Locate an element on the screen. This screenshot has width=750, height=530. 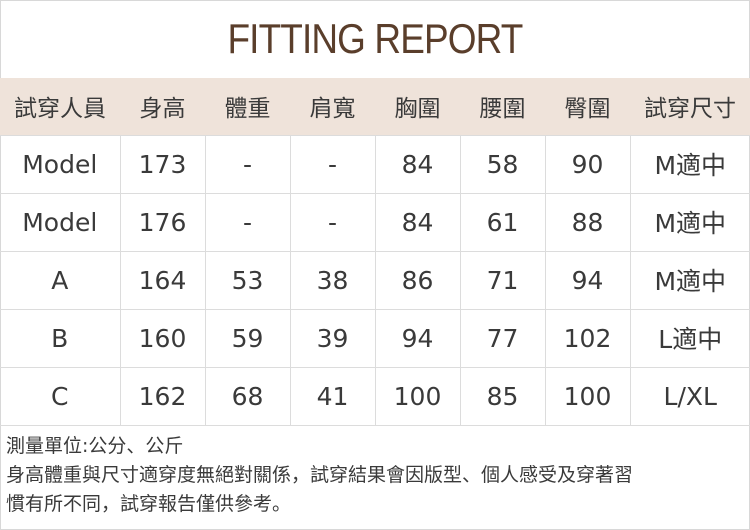
table-cell: 164 is located at coordinates (162, 280).